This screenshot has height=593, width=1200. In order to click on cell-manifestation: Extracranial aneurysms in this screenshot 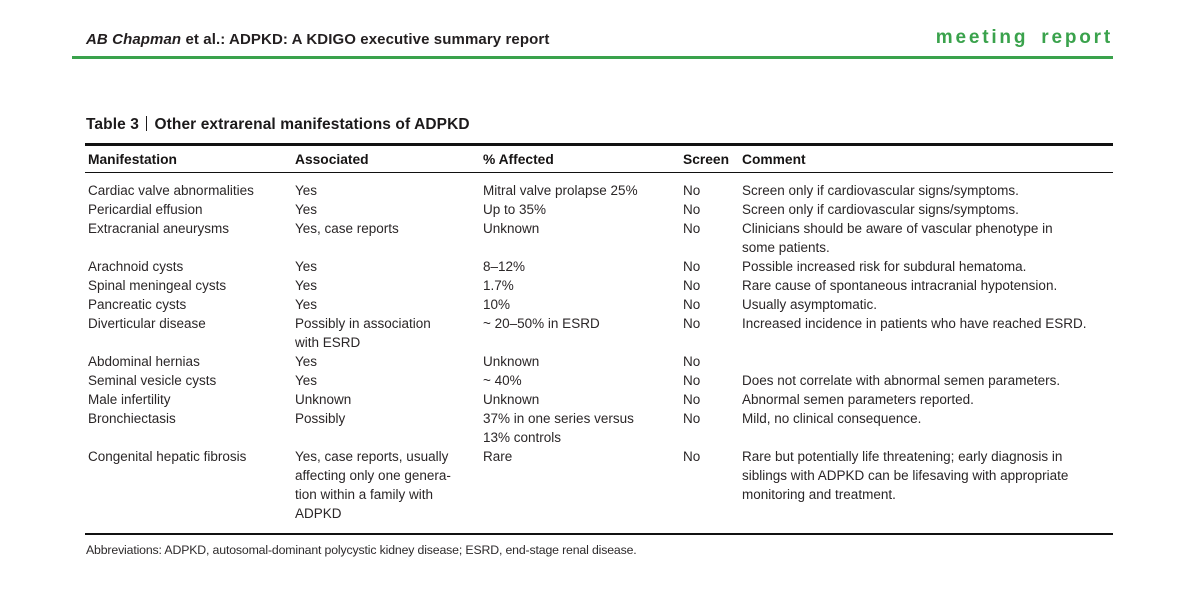, I will do `click(159, 228)`.